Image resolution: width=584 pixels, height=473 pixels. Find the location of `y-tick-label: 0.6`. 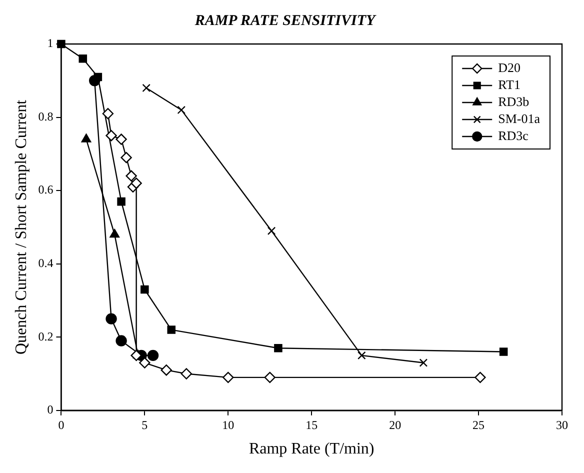

y-tick-label: 0.6 is located at coordinates (46, 189).